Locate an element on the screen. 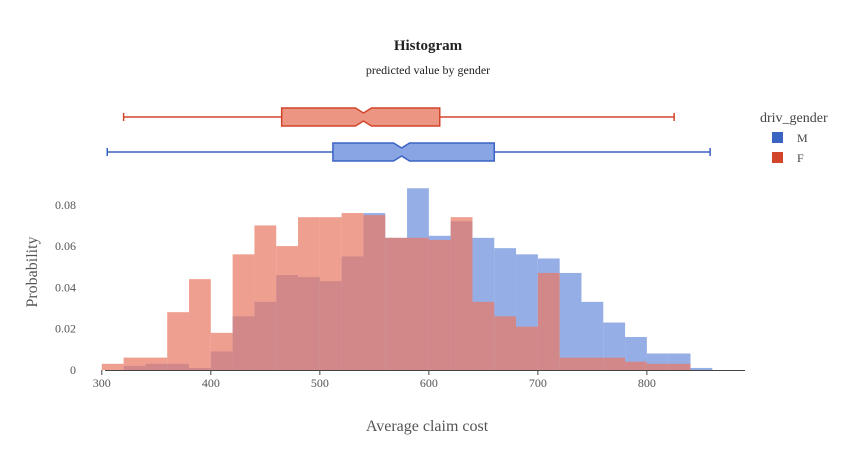  y-tick-label: 0.06 is located at coordinates (65, 246).